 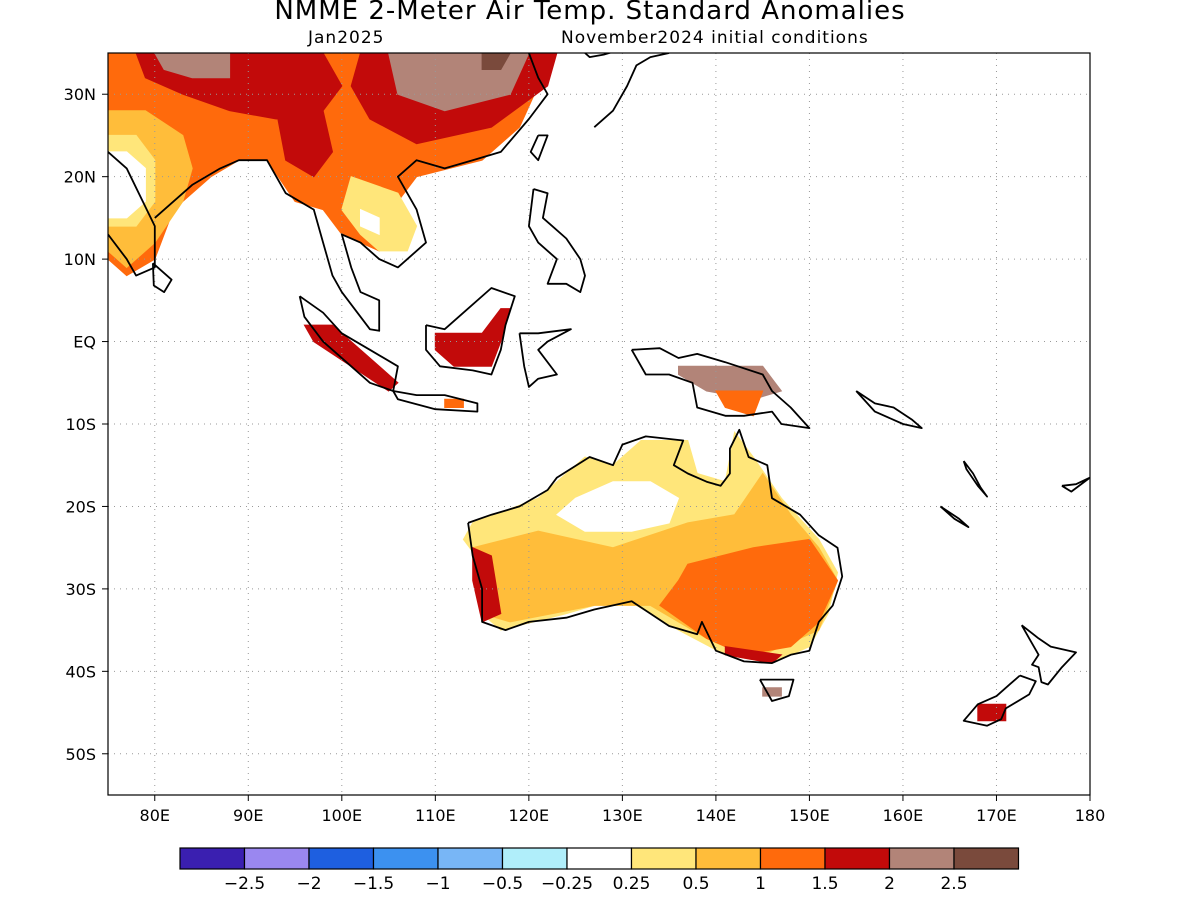 What do you see at coordinates (739, 403) in the screenshot?
I see `anomaly-field-png-warm` at bounding box center [739, 403].